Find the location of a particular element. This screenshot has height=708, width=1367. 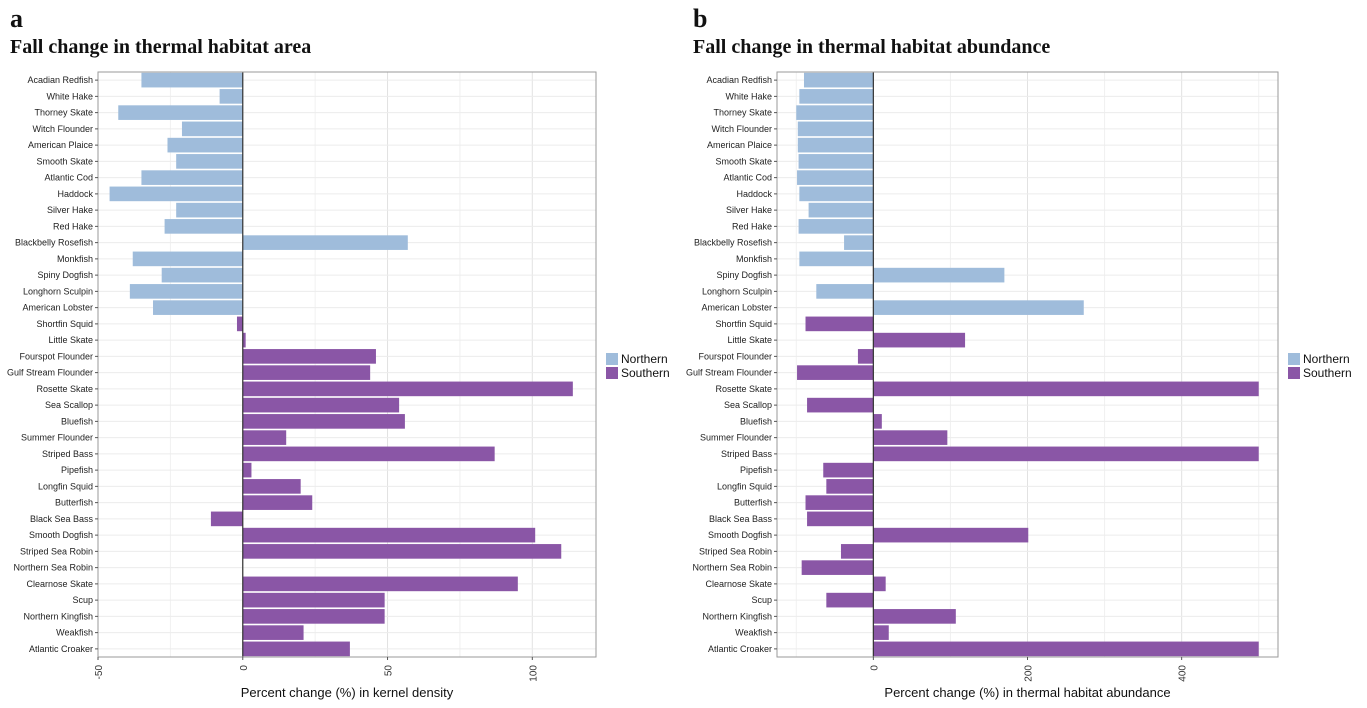

category-label: Weakfish is located at coordinates (74, 633).